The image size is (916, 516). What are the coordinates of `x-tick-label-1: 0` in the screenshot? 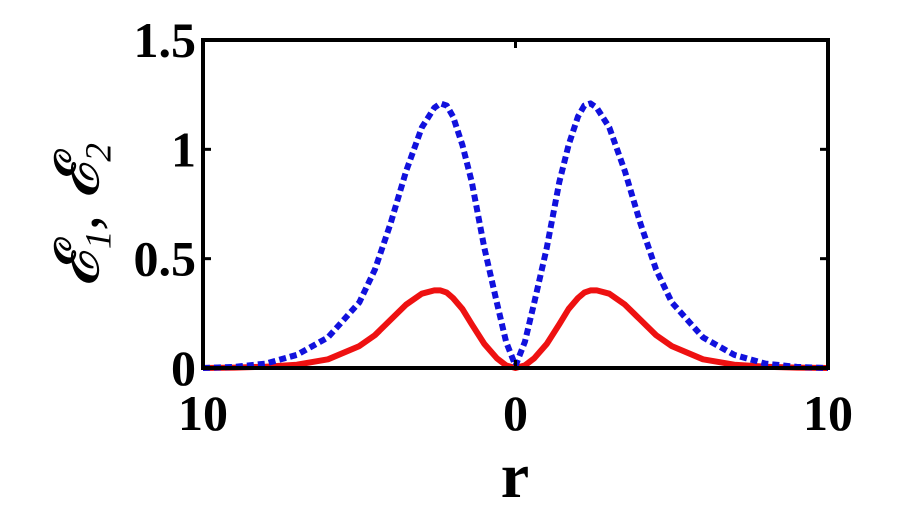 It's located at (515, 413).